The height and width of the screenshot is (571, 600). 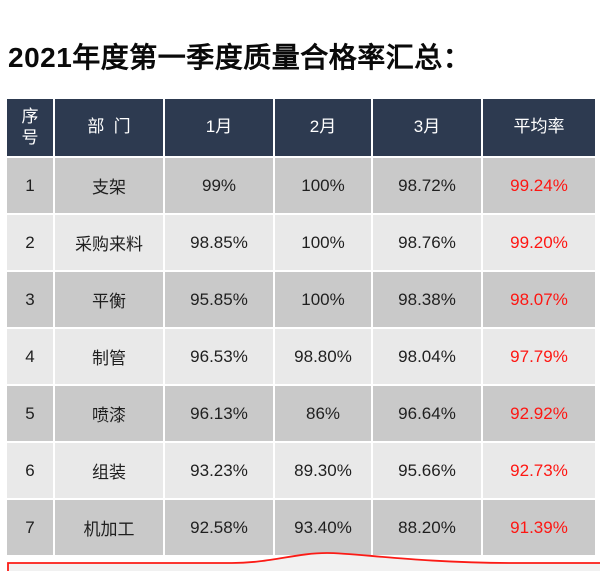 What do you see at coordinates (427, 242) in the screenshot?
I see `cell-mar: 98.76%` at bounding box center [427, 242].